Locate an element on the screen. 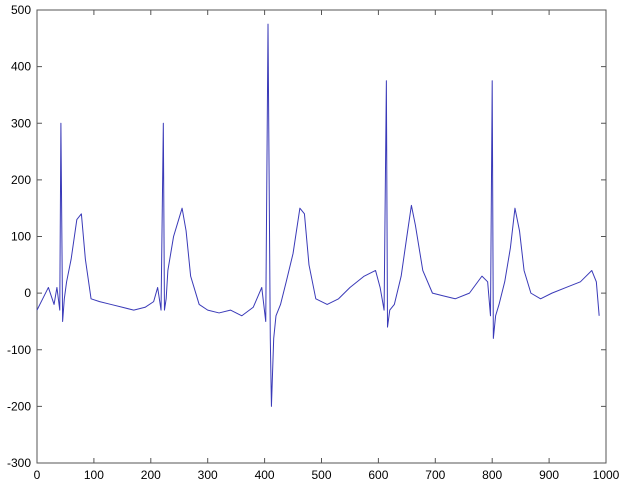  x-tick-label: 600 is located at coordinates (378, 475).